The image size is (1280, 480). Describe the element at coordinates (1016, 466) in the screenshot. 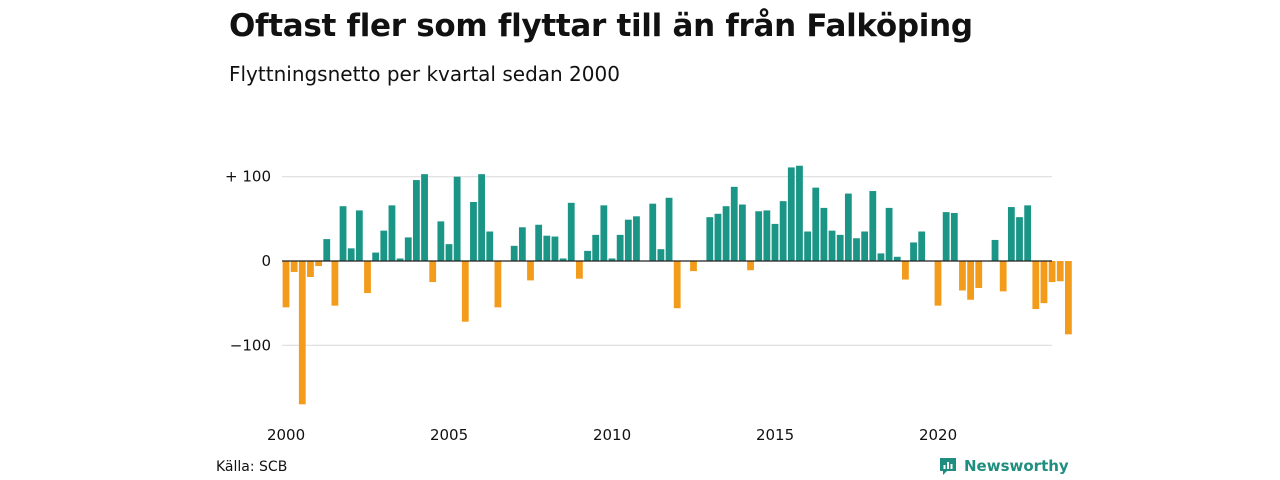

I see `brand-name: Newsworthy` at that location.